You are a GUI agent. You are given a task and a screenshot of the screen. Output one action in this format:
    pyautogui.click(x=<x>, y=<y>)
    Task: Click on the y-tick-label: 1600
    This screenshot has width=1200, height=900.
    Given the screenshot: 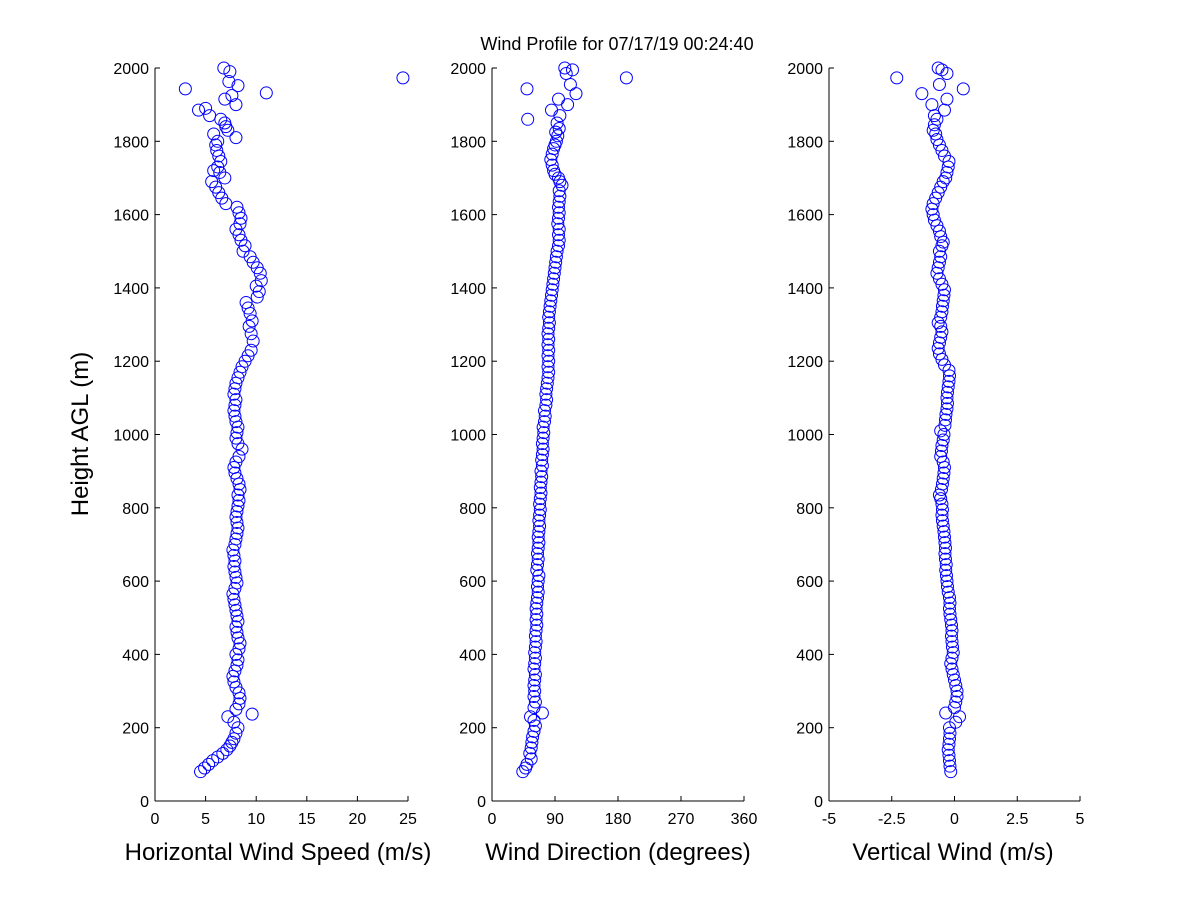 What is the action you would take?
    pyautogui.click(x=805, y=216)
    